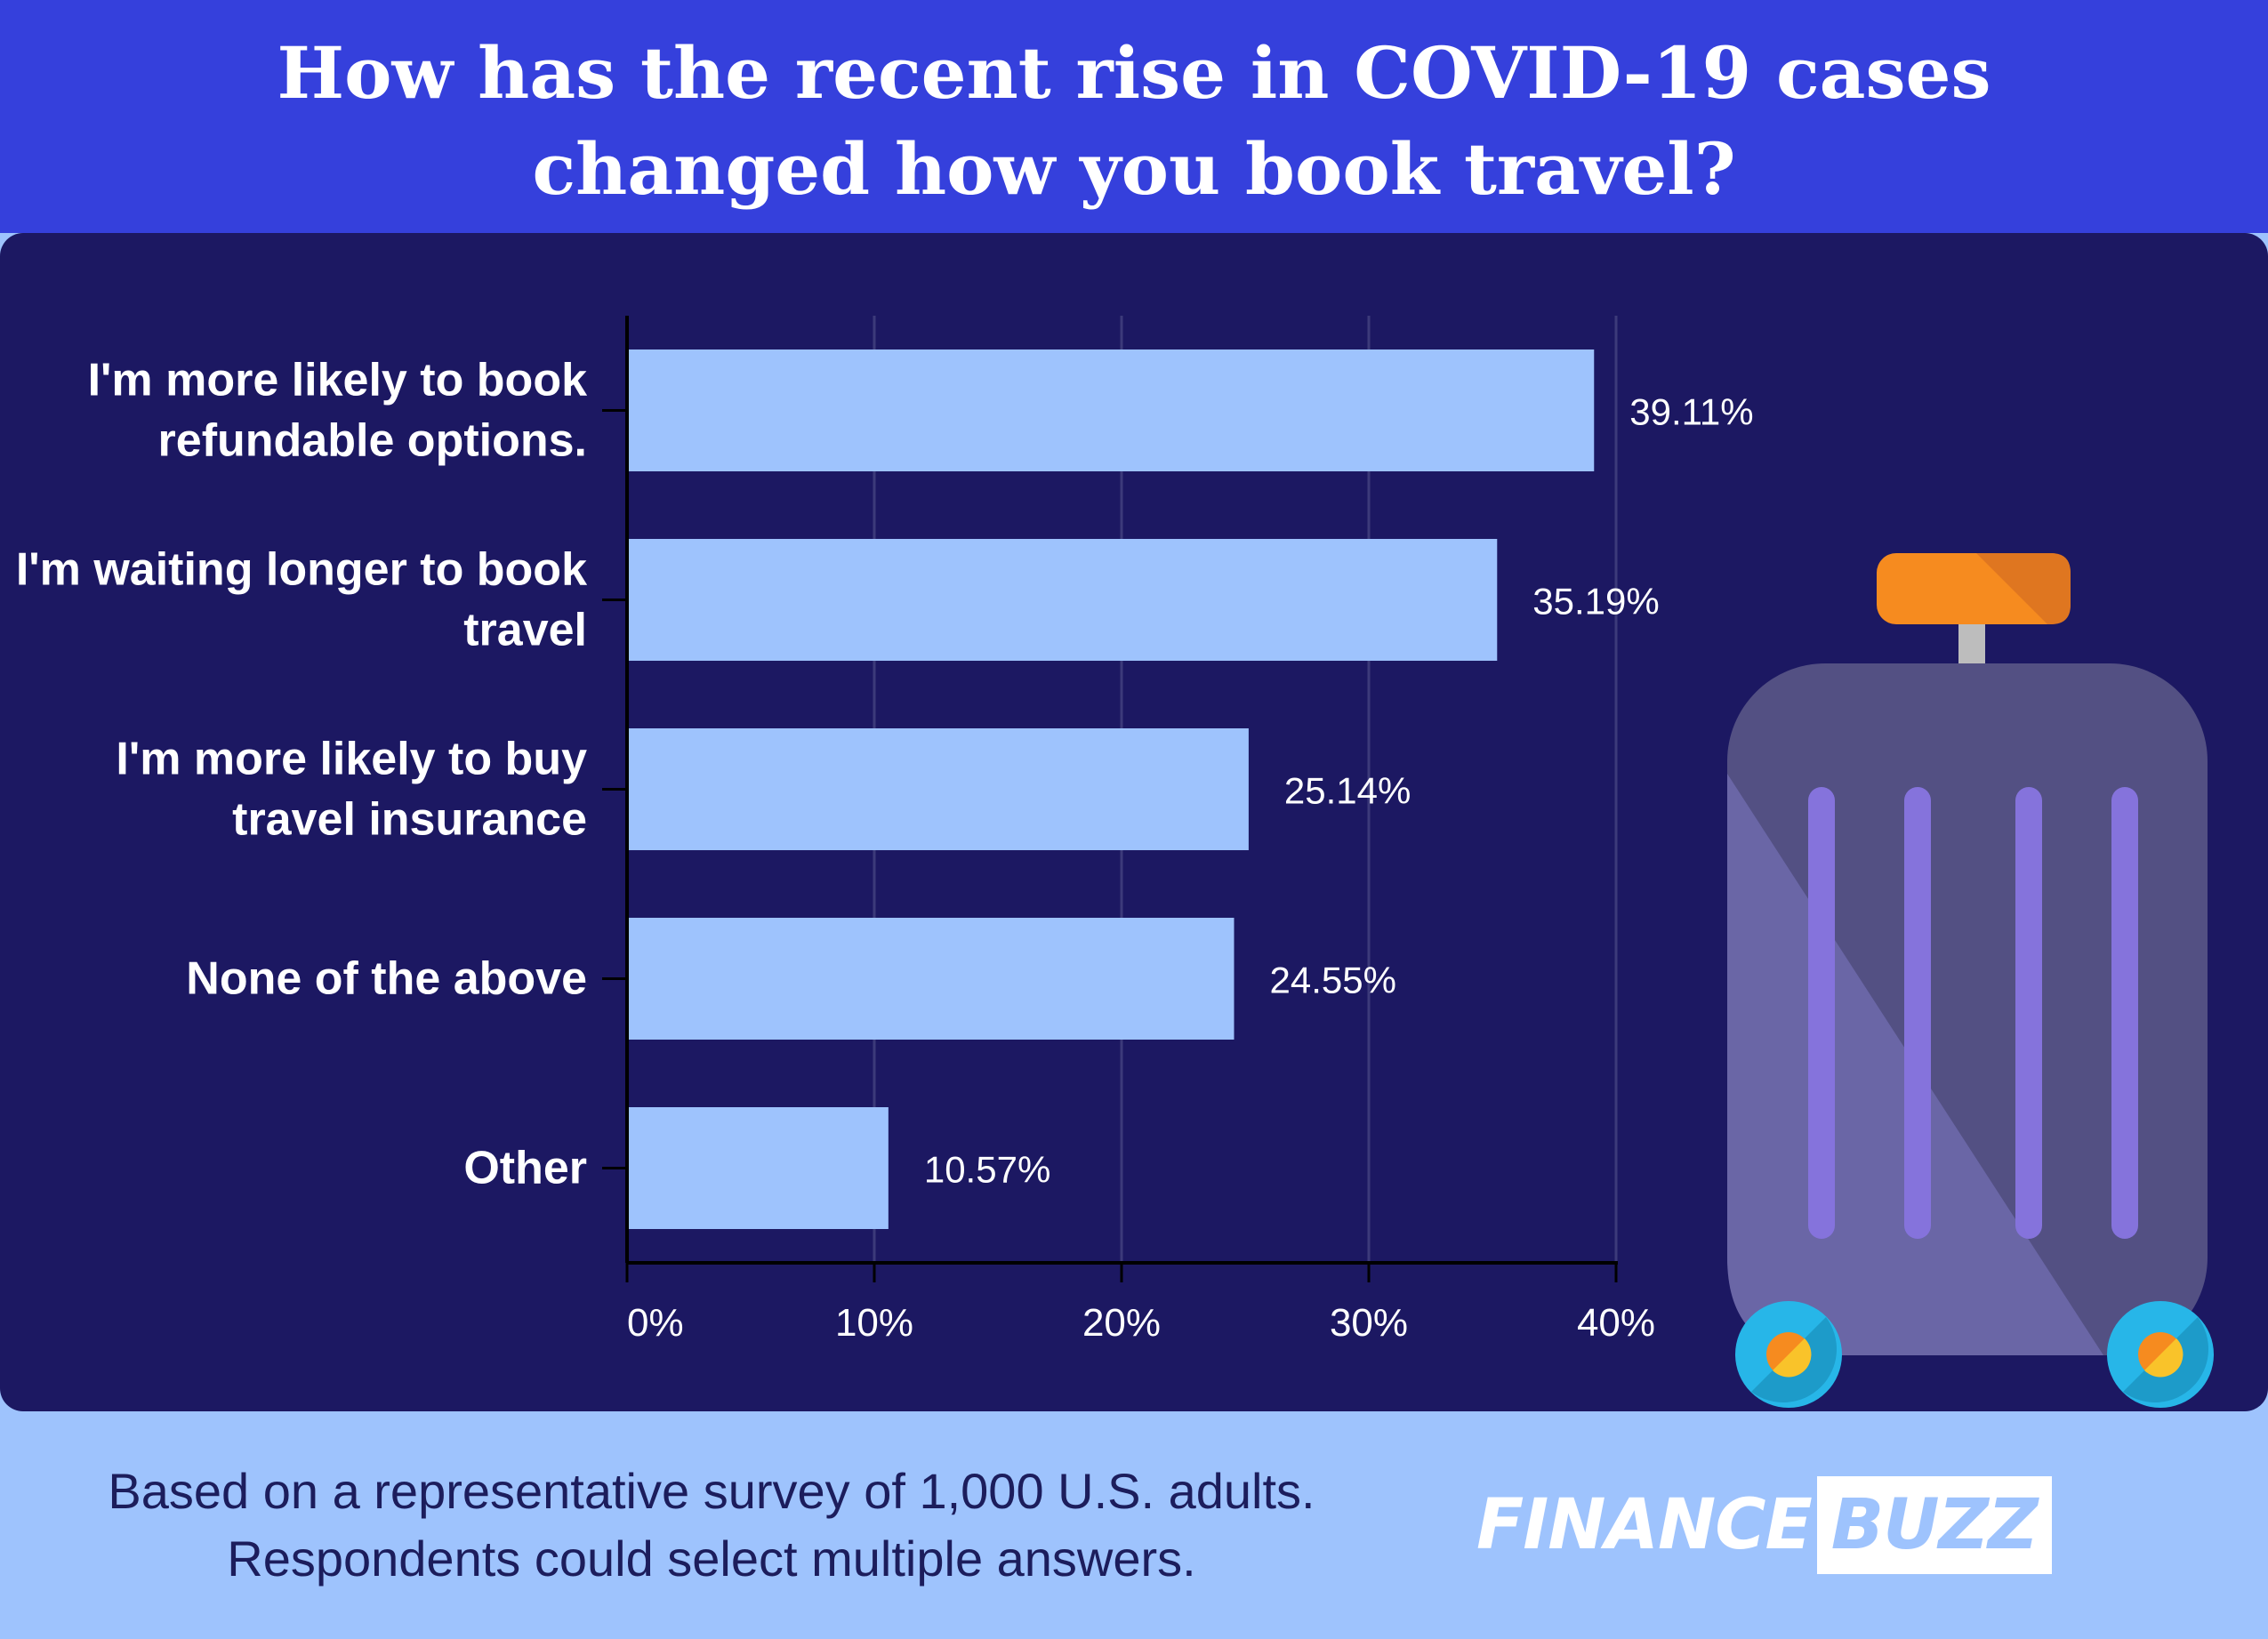  What do you see at coordinates (1134, 169) in the screenshot?
I see `chart-title-line-2: changed how you book travel?` at bounding box center [1134, 169].